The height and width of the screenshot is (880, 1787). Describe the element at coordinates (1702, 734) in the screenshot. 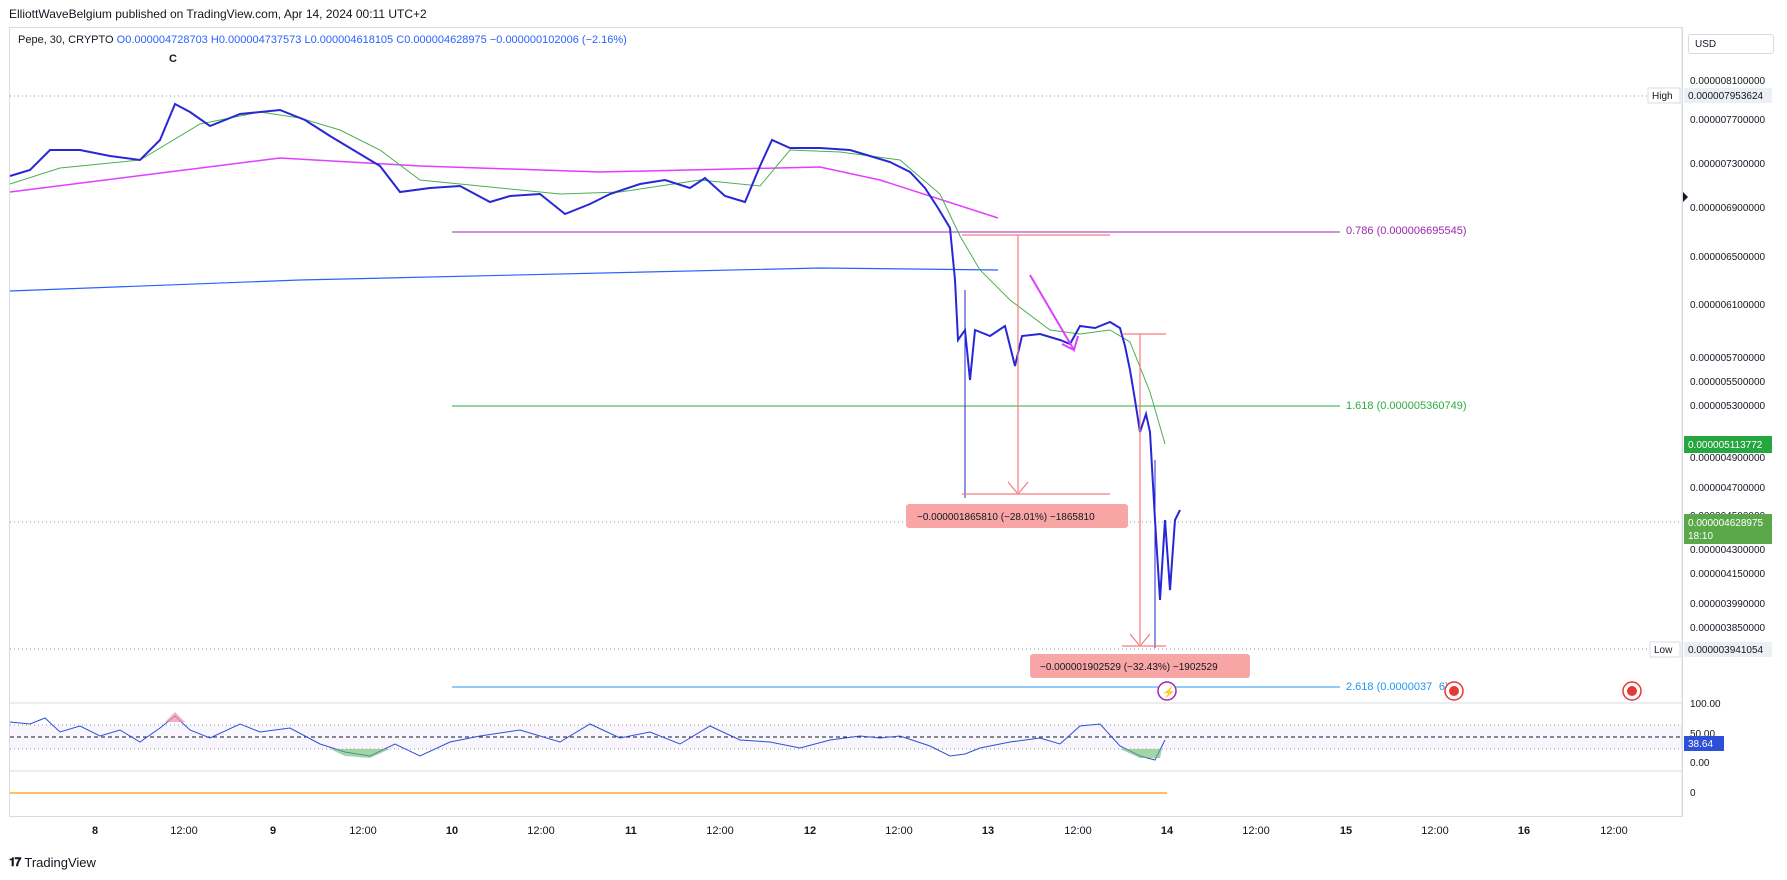

I see `rsi-tick-label: 50.00` at that location.